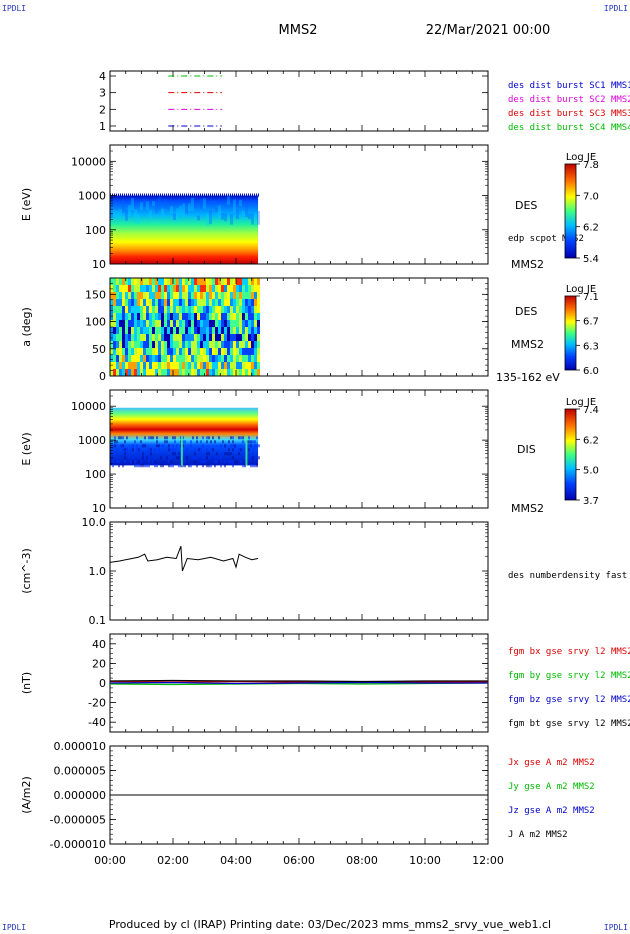 The image size is (630, 934). Describe the element at coordinates (299, 860) in the screenshot. I see `x-axis-tick-label: 06:00` at that location.